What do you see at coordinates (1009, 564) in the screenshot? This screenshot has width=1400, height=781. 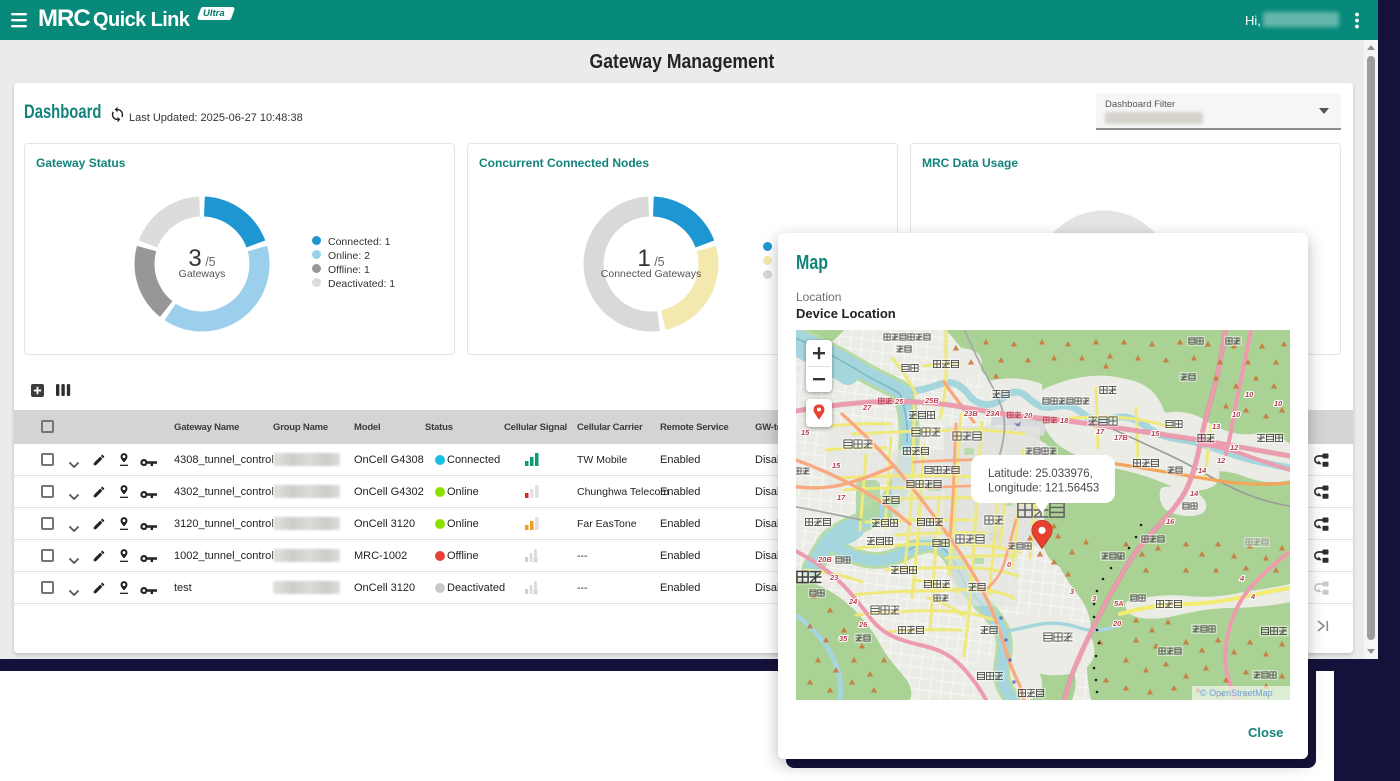 I see `svg-text: 0` at bounding box center [1009, 564].